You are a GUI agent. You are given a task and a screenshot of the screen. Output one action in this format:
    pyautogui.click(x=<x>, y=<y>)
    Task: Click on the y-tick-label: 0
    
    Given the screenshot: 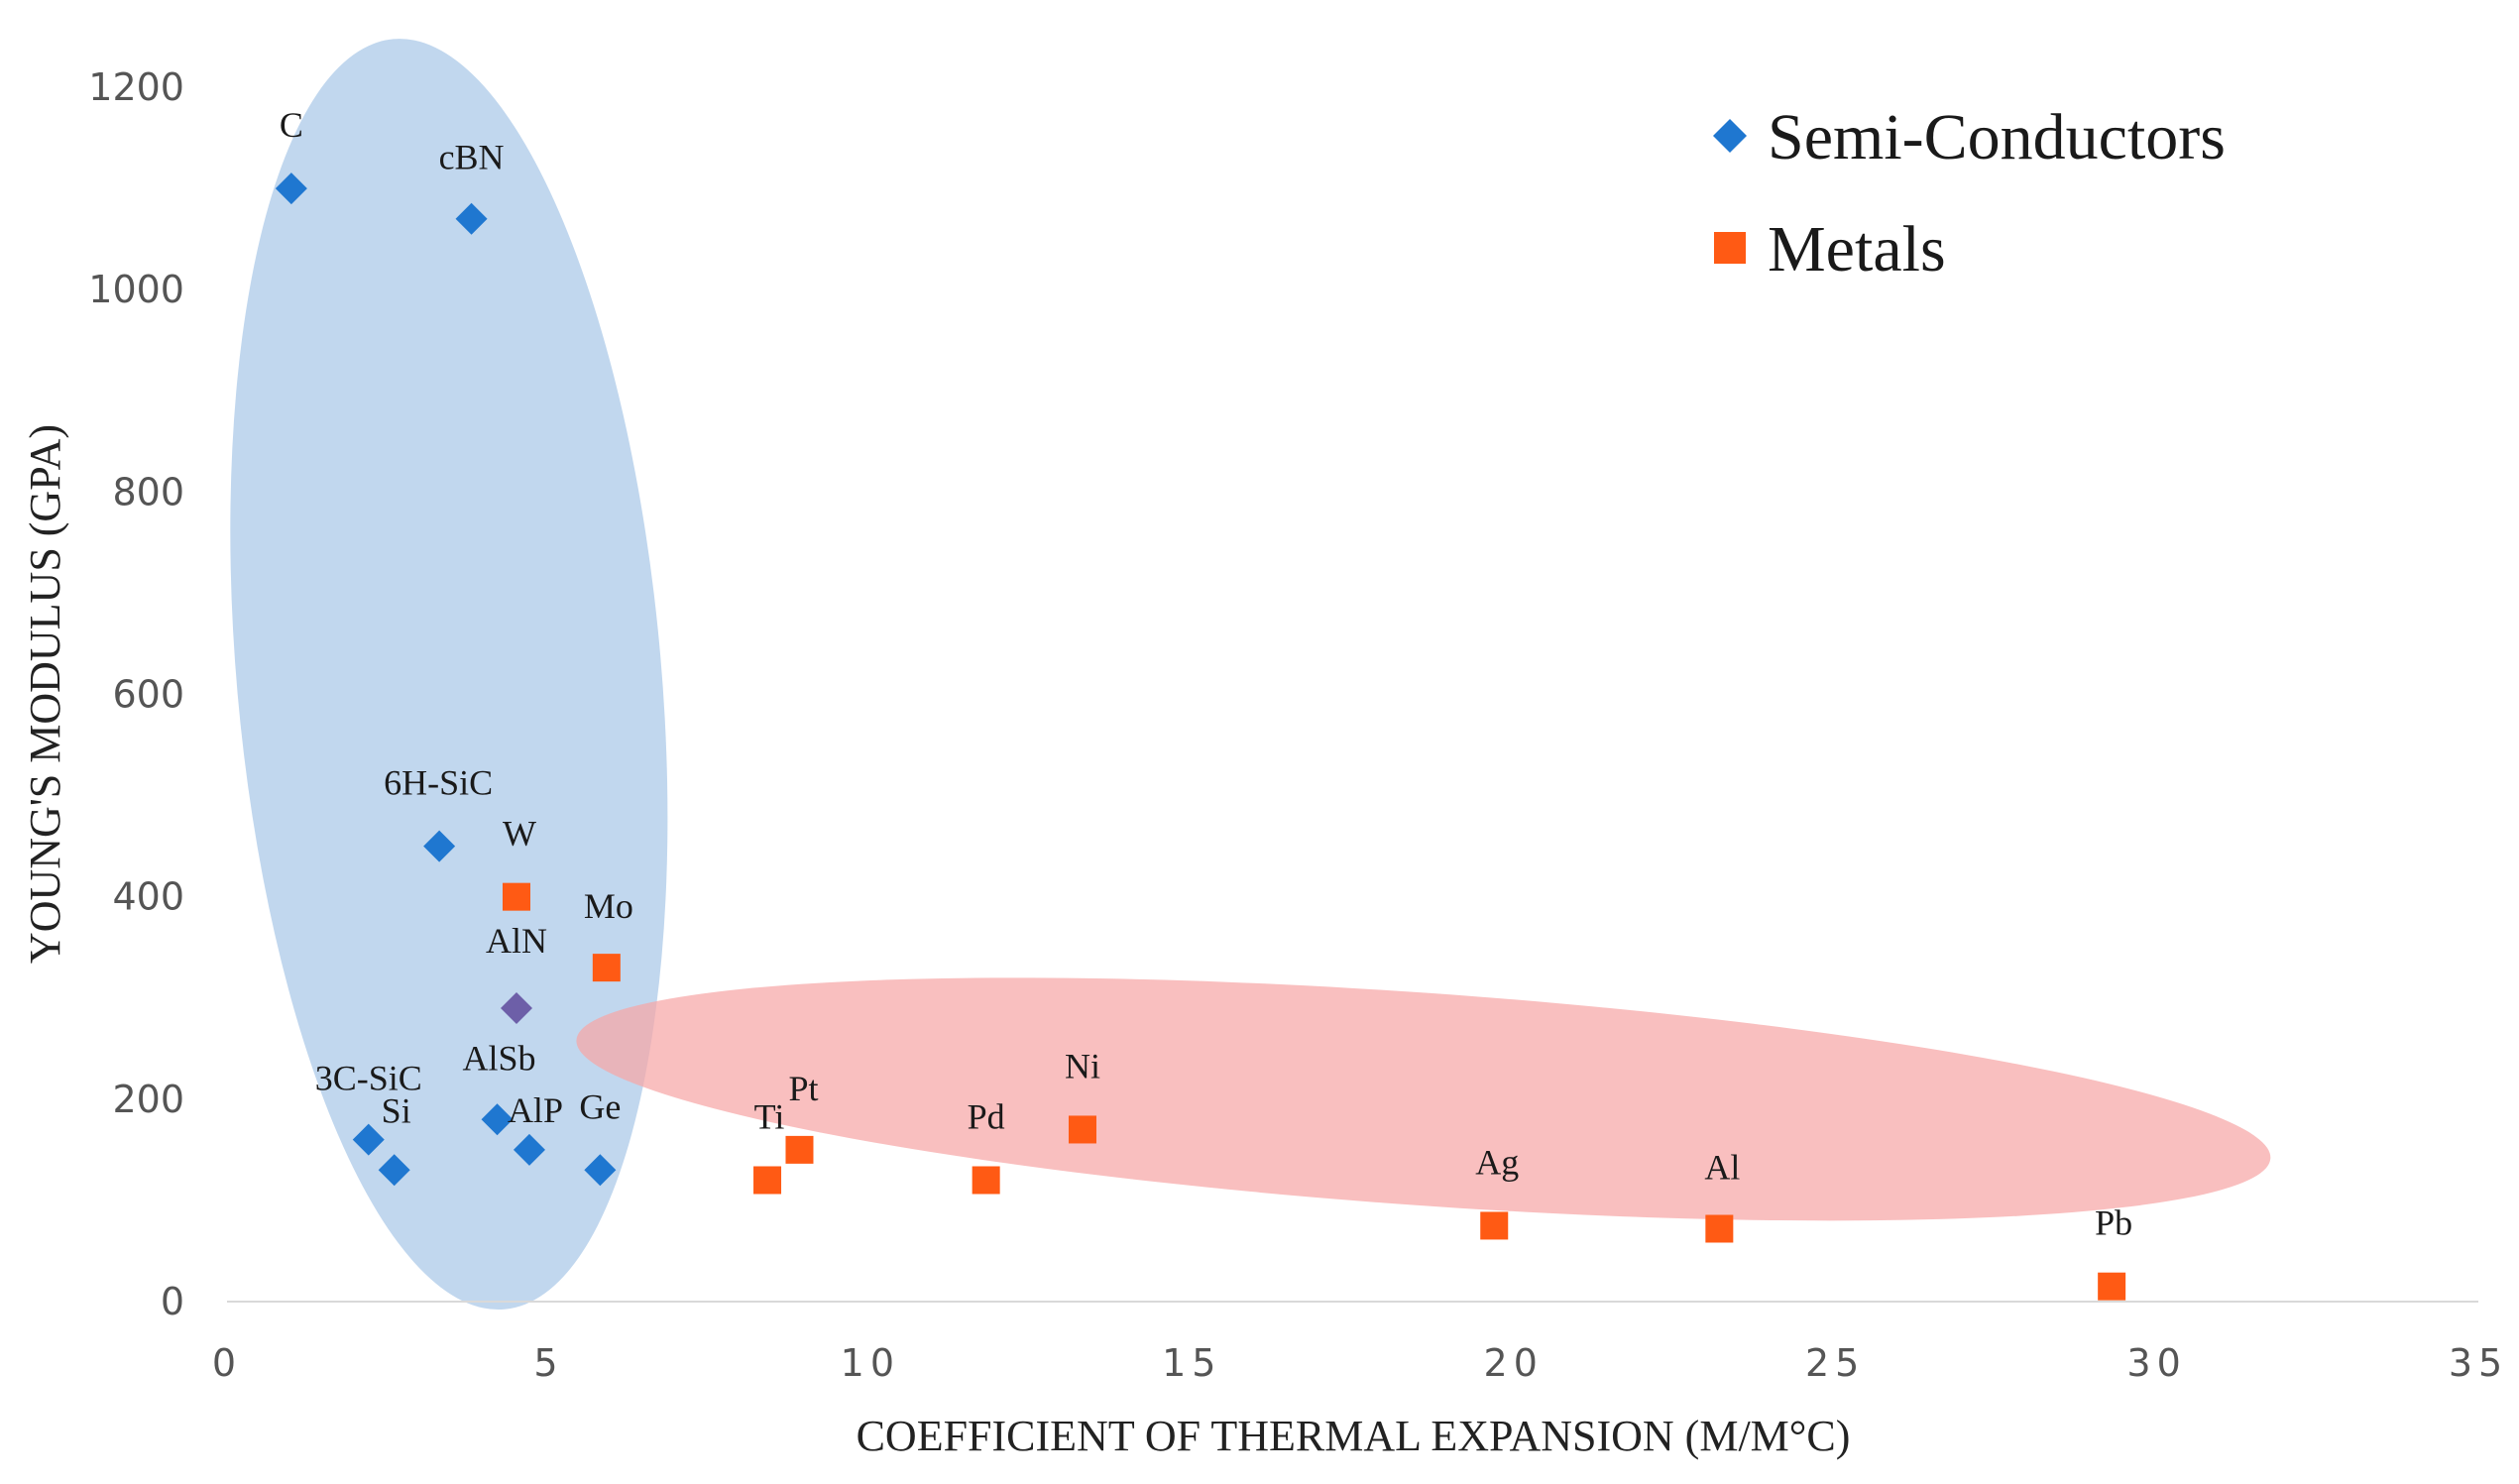 What is the action you would take?
    pyautogui.click(x=172, y=1301)
    